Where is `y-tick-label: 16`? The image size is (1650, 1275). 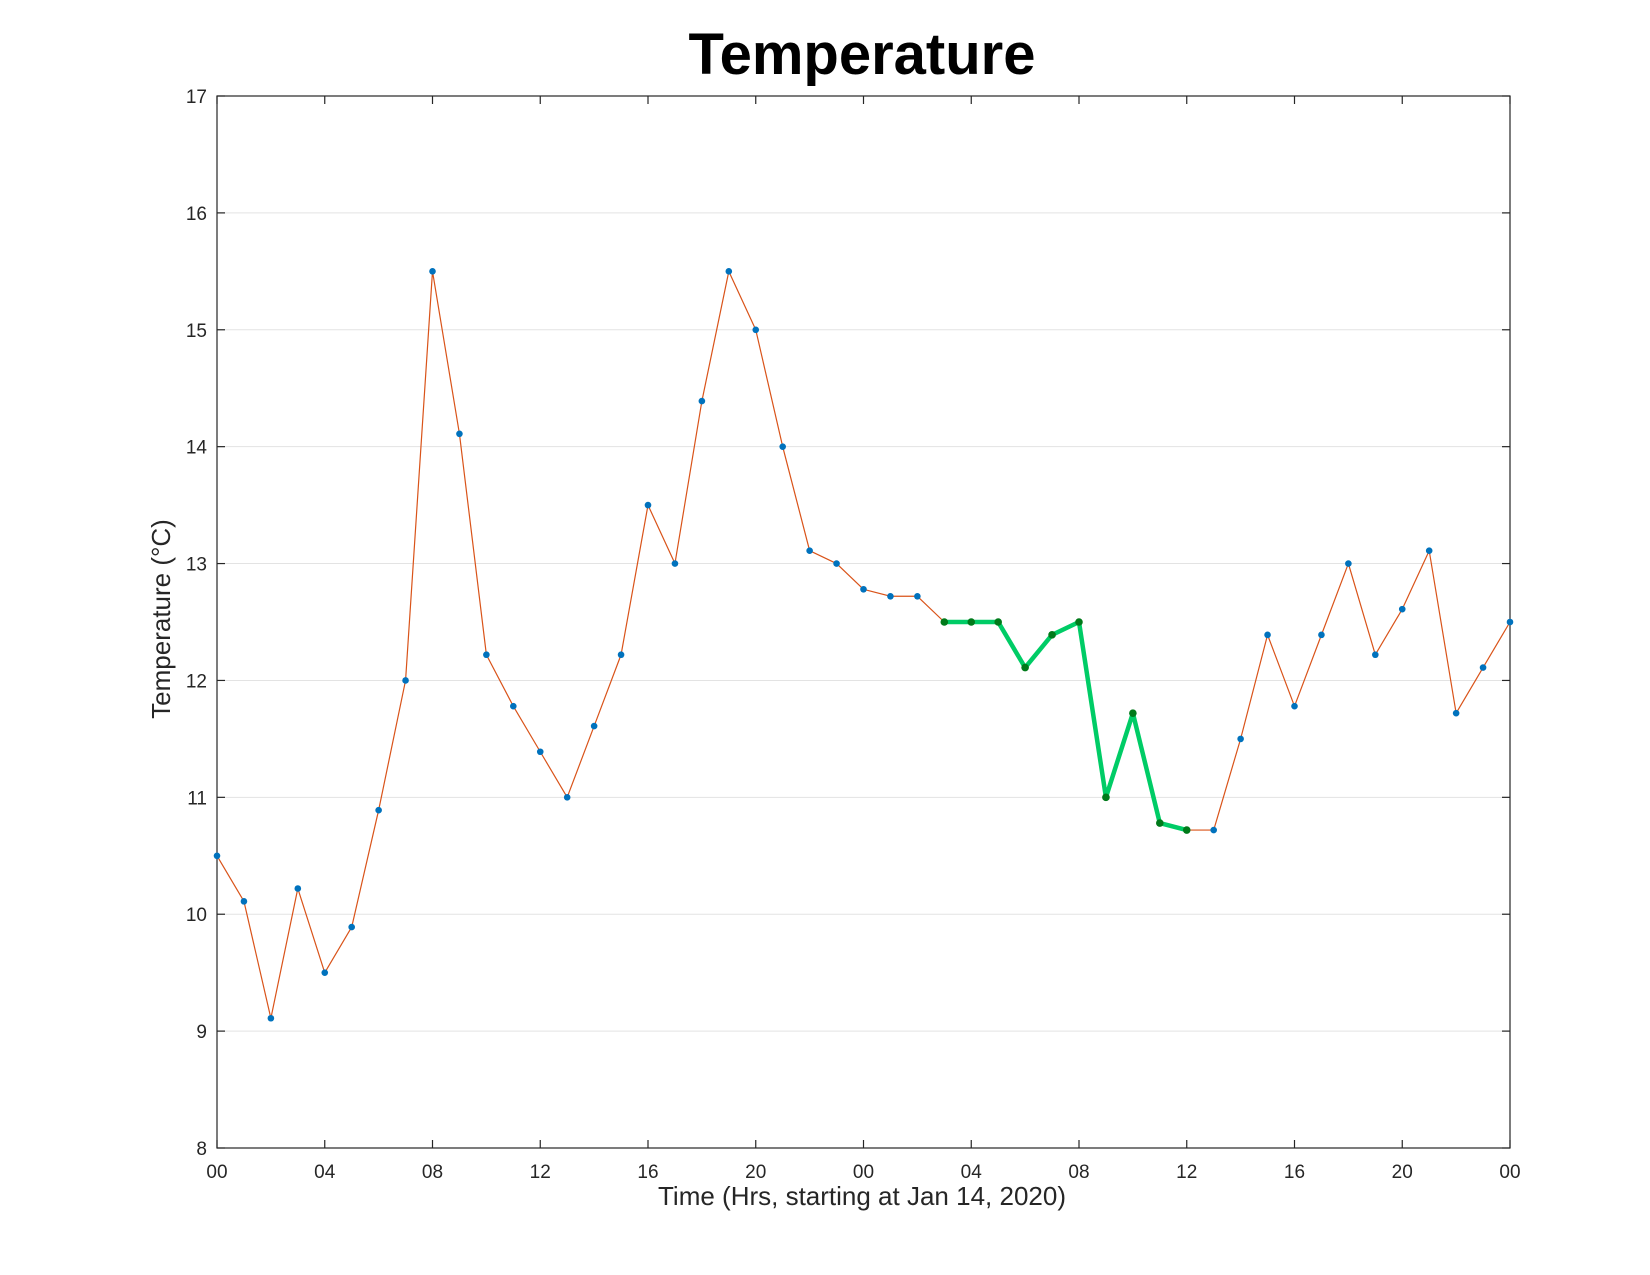 y-tick-label: 16 is located at coordinates (196, 214).